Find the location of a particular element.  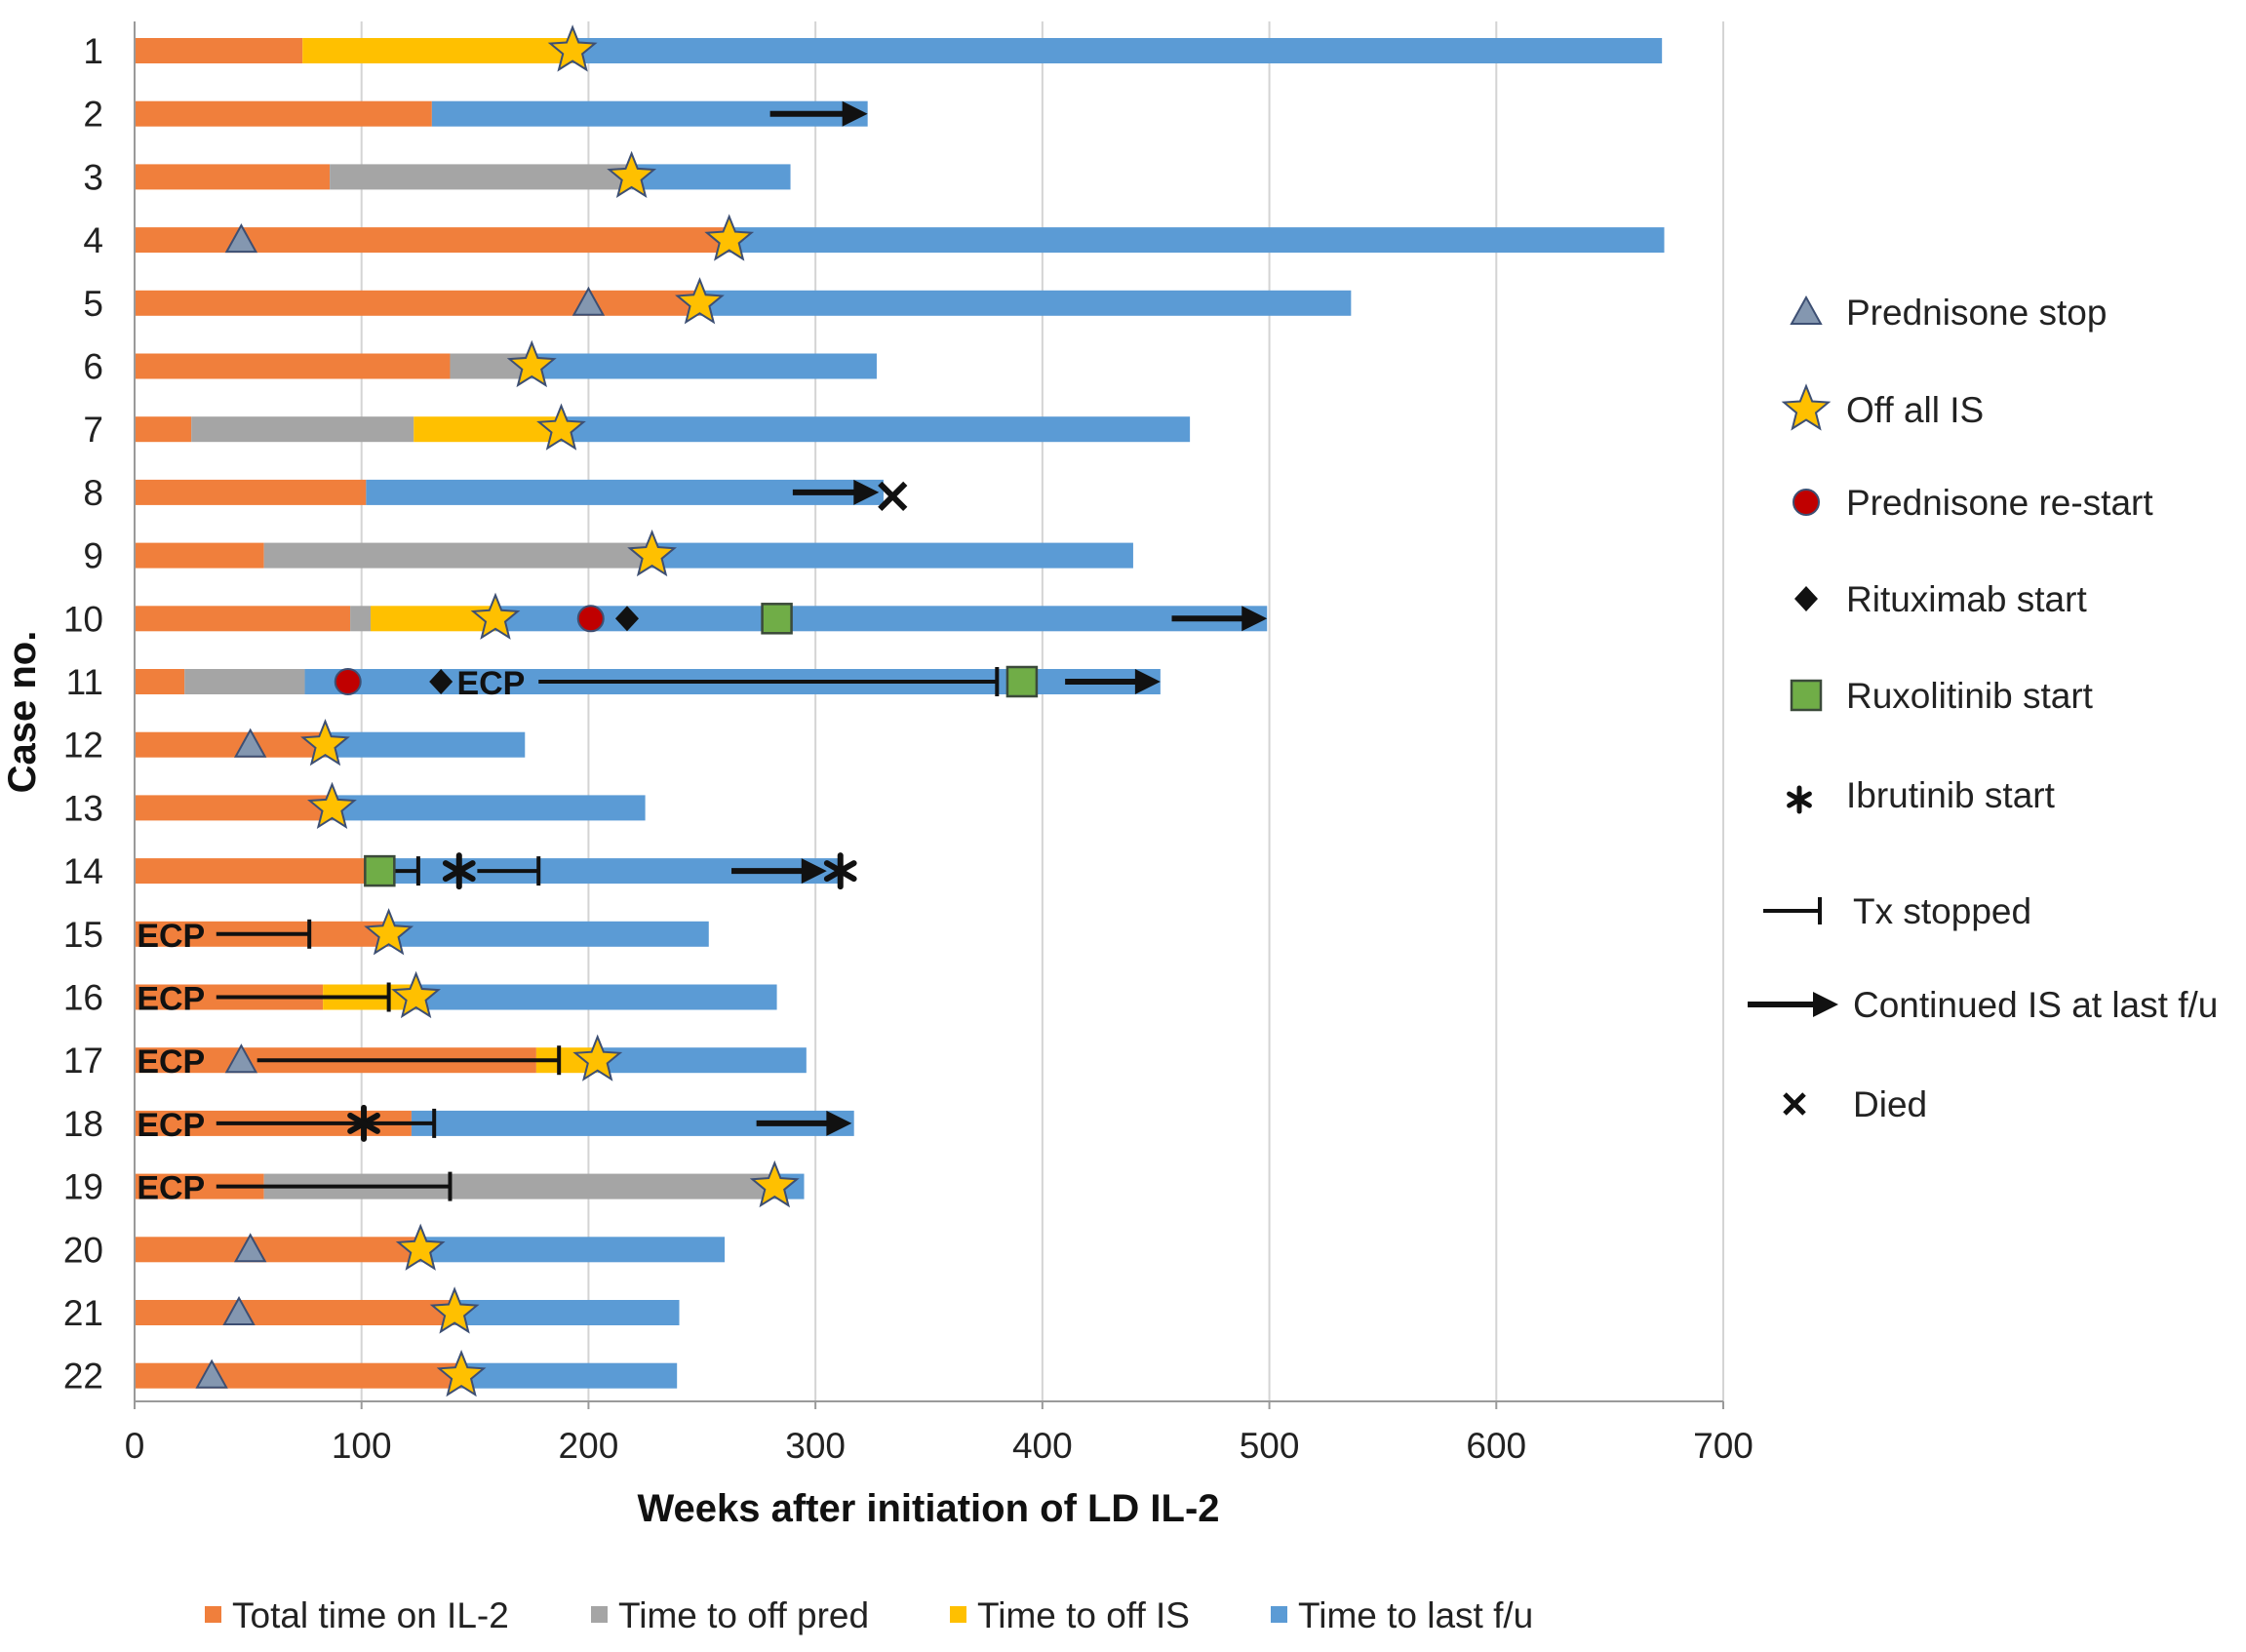

x-tick-label: 400 is located at coordinates (1043, 1446).